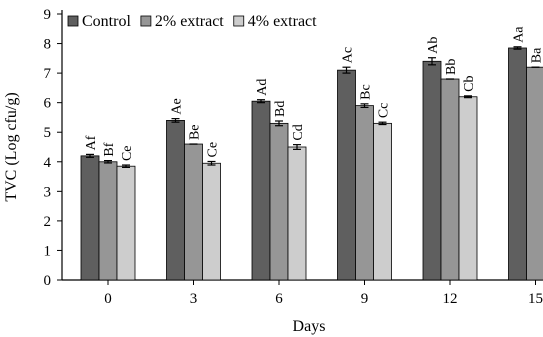 Image resolution: width=543 pixels, height=337 pixels. What do you see at coordinates (279, 299) in the screenshot?
I see `x-tick-label: 6` at bounding box center [279, 299].